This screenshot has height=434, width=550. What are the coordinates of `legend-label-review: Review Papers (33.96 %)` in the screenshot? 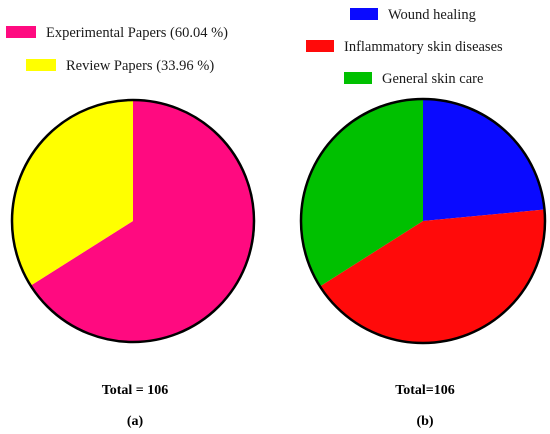 It's located at (140, 66).